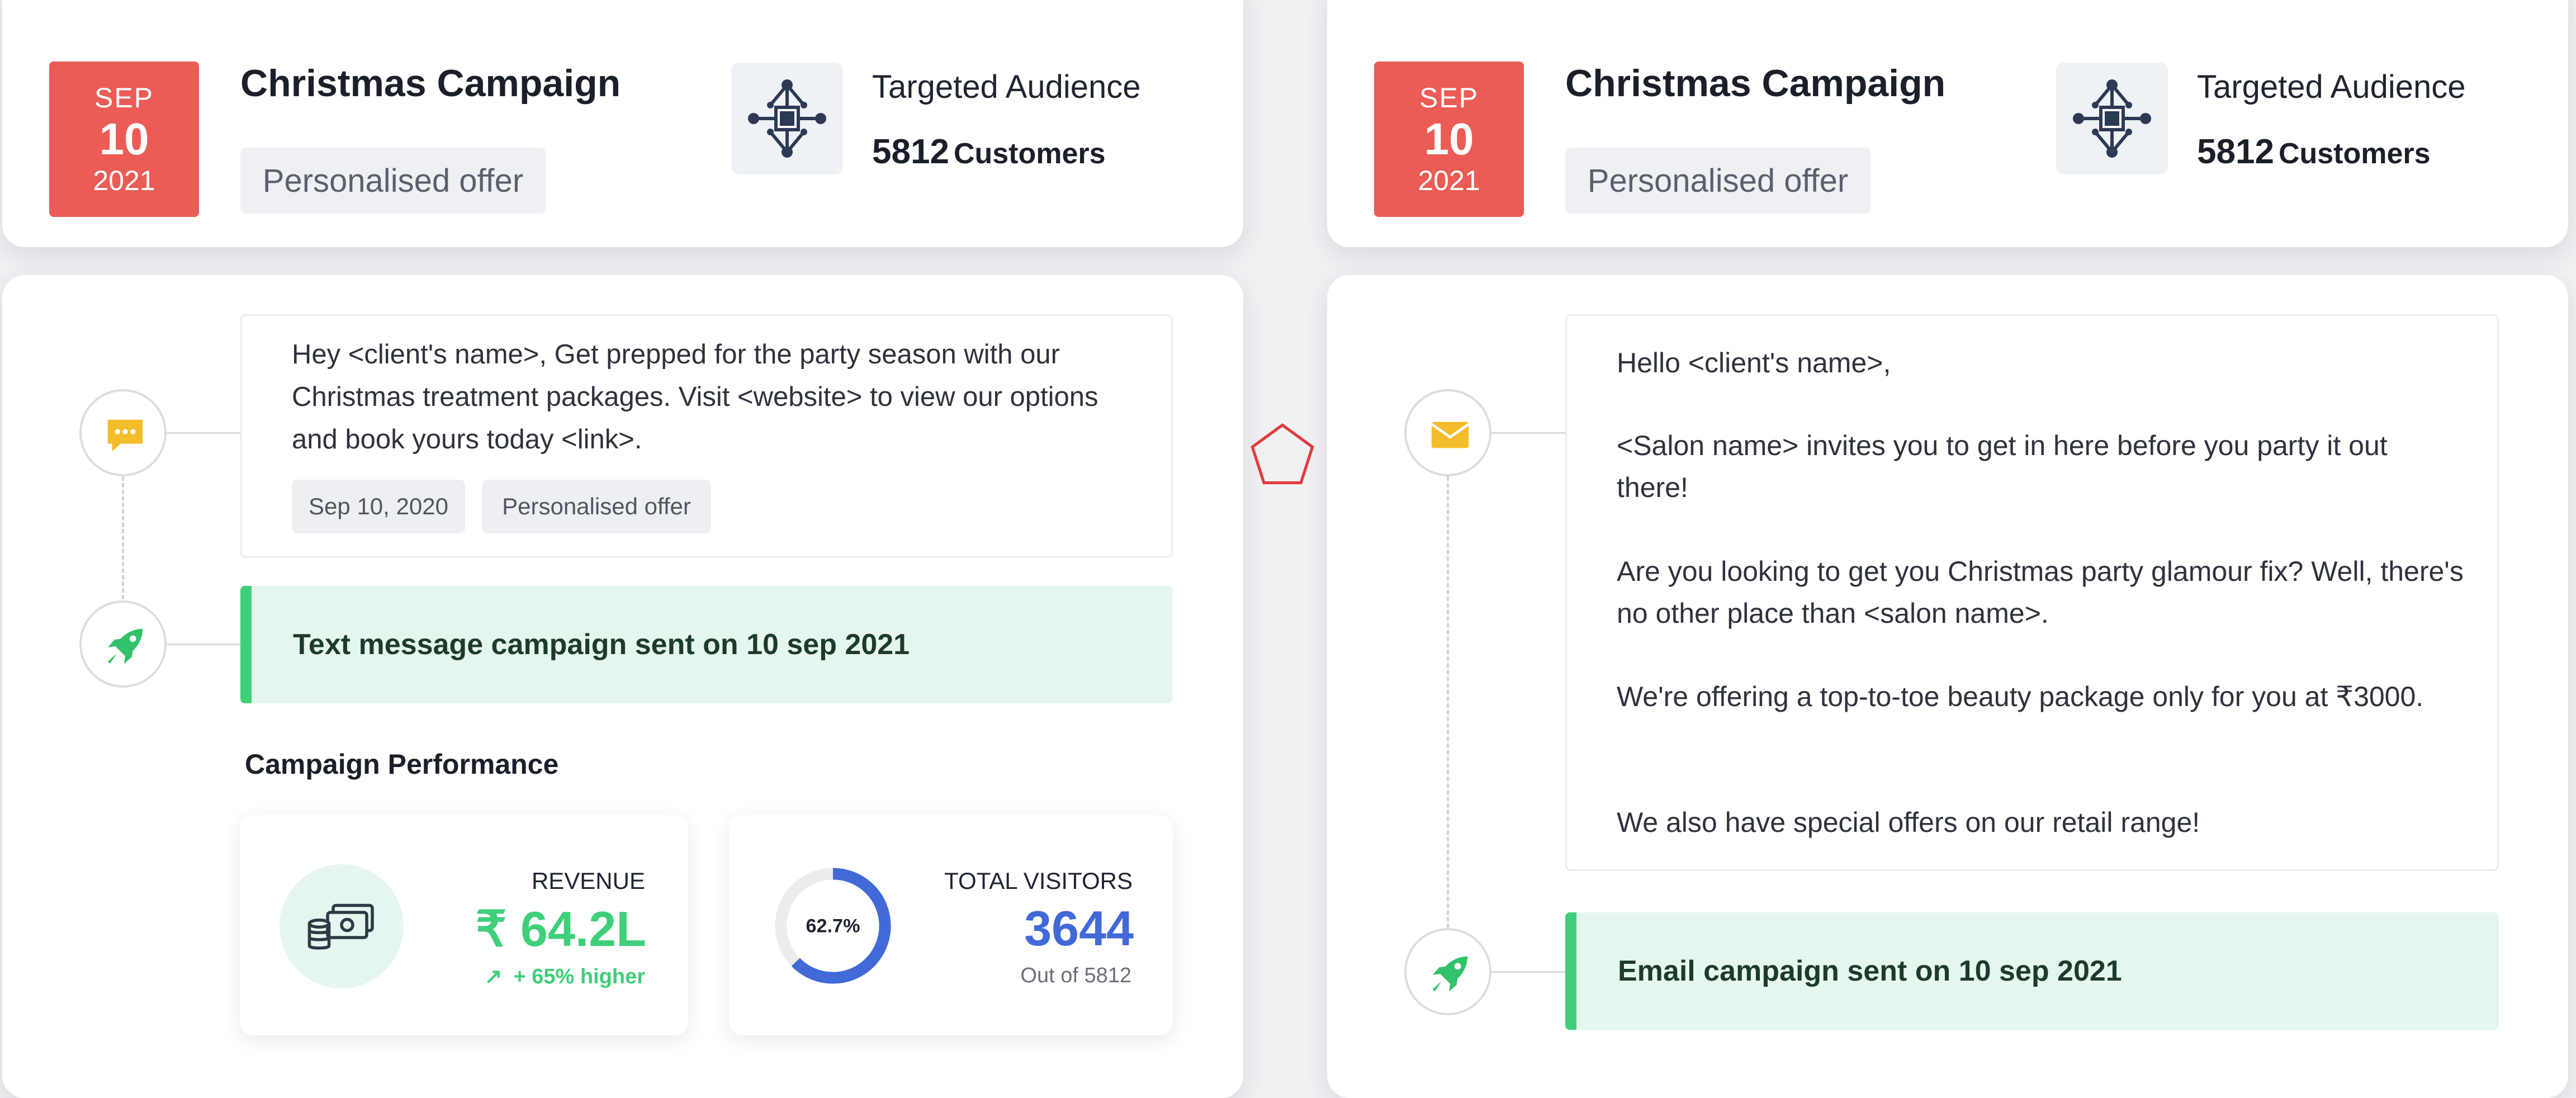 The width and height of the screenshot is (2576, 1098). What do you see at coordinates (125, 435) in the screenshot?
I see `chat-bubble-icon` at bounding box center [125, 435].